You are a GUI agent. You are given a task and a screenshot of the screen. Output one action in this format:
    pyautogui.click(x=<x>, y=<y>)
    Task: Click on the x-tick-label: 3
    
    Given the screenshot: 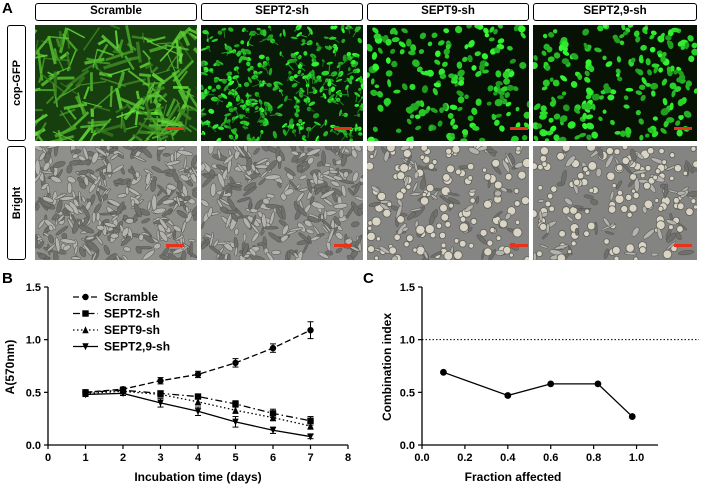 What is the action you would take?
    pyautogui.click(x=160, y=458)
    